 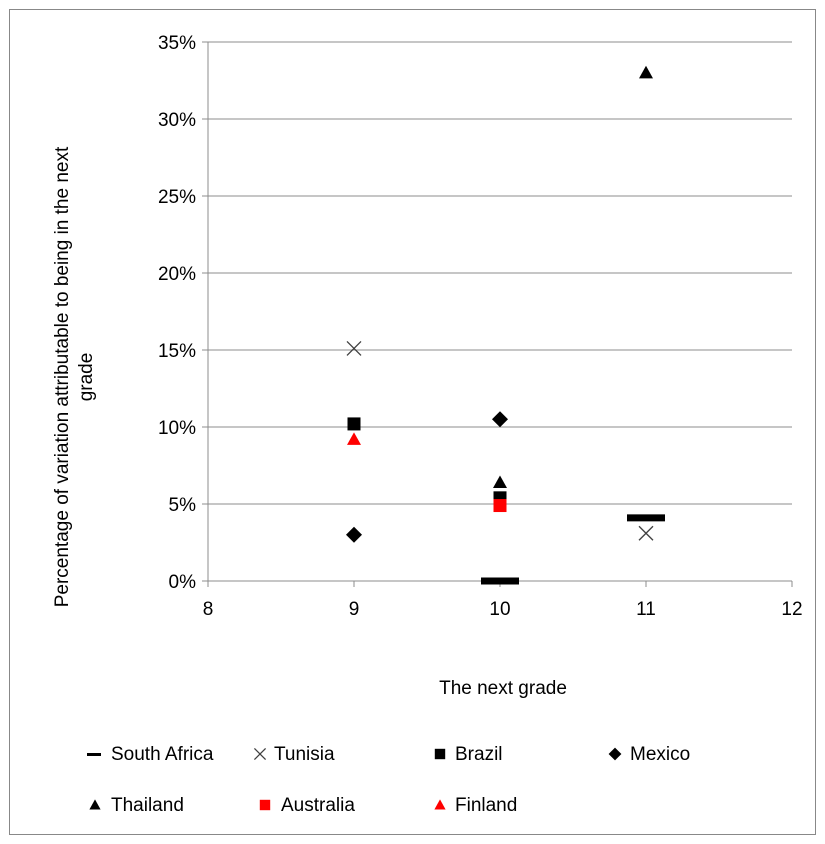 I want to click on legend-item-south-africa: South Africa, so click(x=150, y=754).